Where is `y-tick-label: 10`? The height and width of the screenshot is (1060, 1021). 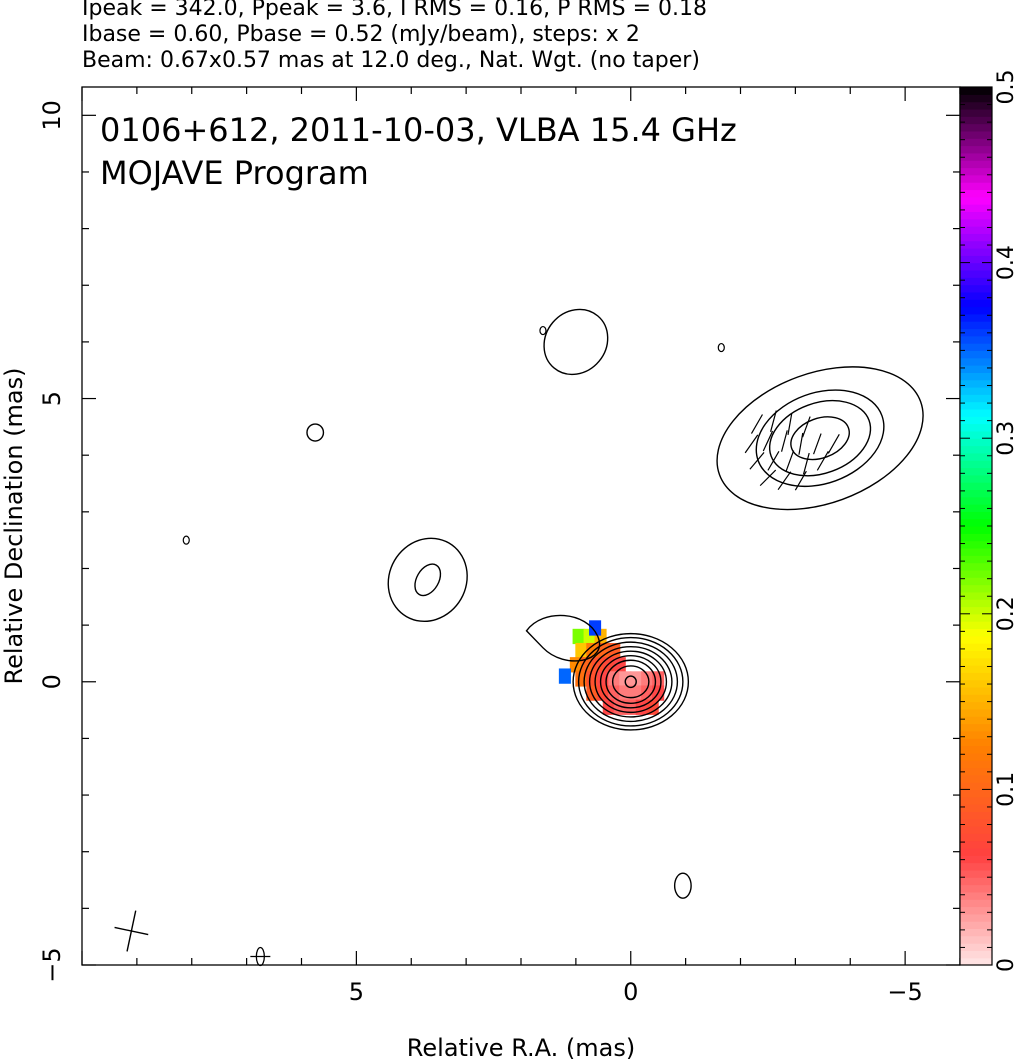 y-tick-label: 10 is located at coordinates (52, 115).